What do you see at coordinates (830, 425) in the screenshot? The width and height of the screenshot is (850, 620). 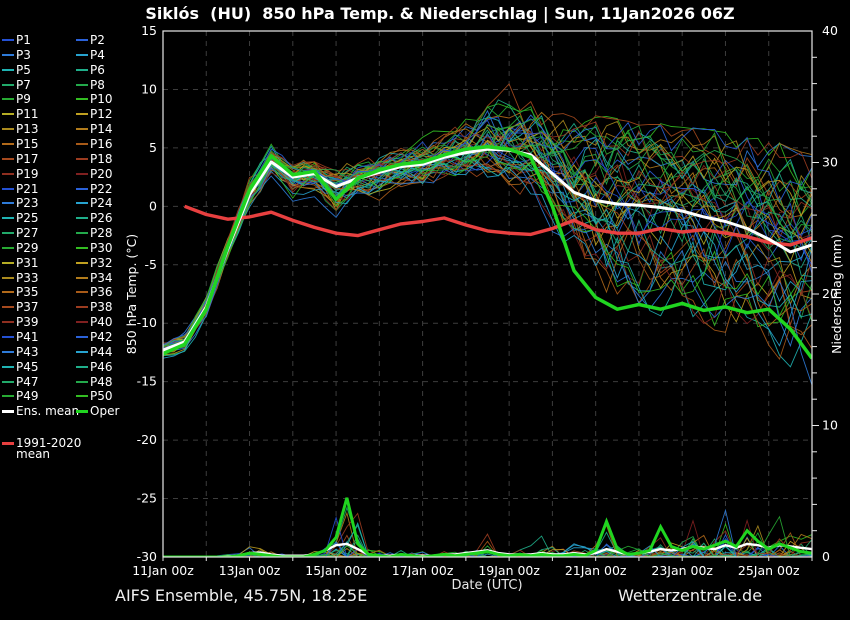 I see `y-right-tick-label: 10` at bounding box center [830, 425].